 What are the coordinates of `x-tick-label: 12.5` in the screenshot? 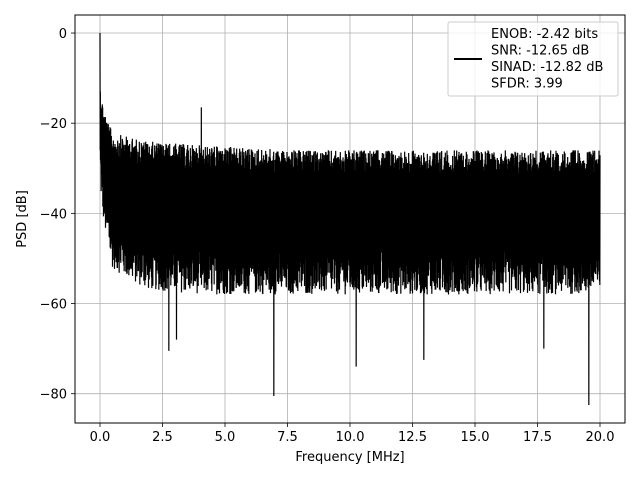 It's located at (412, 437).